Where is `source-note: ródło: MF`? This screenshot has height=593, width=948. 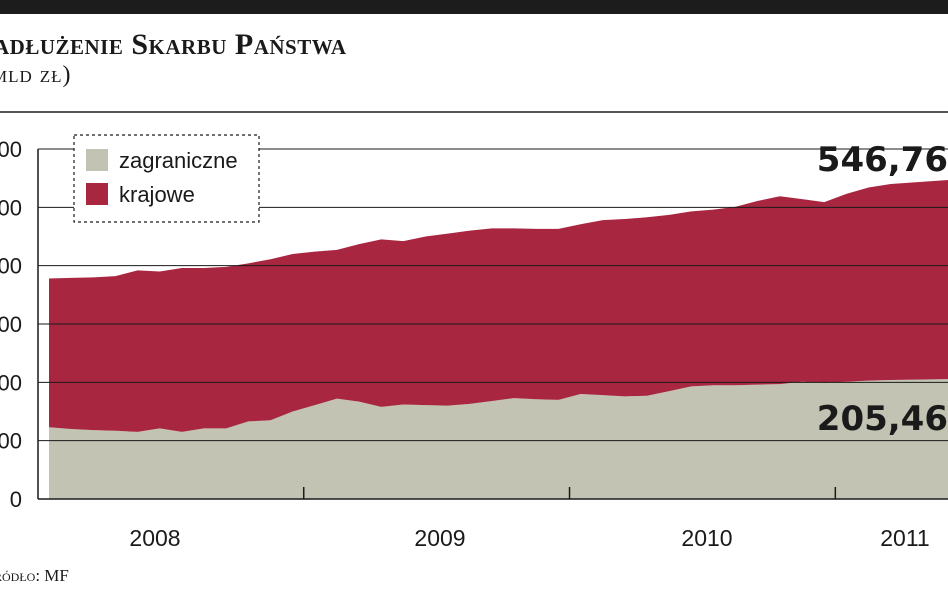 source-note: ródło: MF is located at coordinates (34, 575).